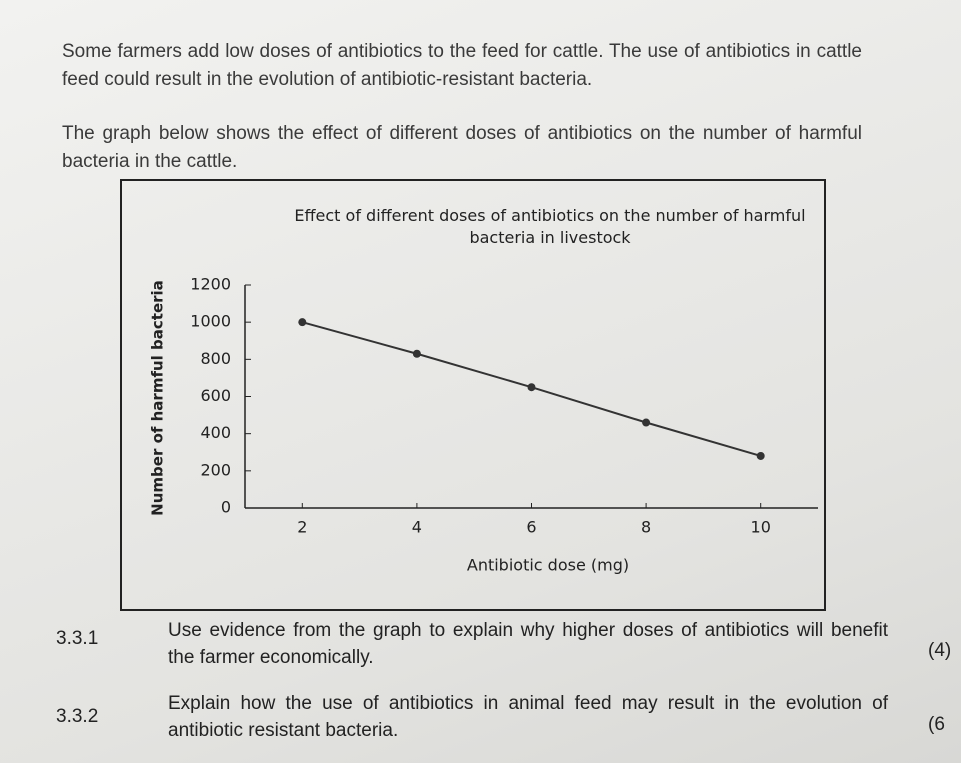  I want to click on x-tick-label: 8, so click(646, 527).